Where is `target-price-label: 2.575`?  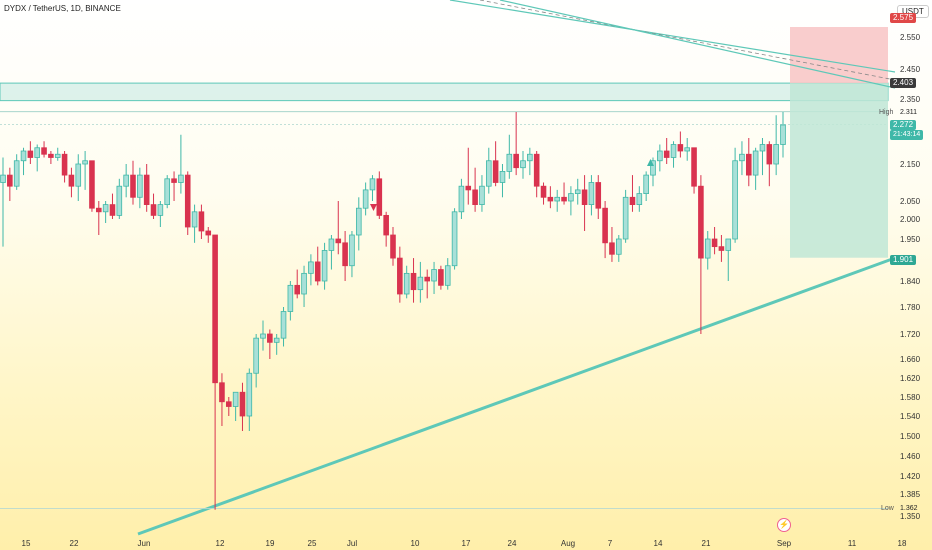
target-price-label: 2.575 is located at coordinates (903, 18).